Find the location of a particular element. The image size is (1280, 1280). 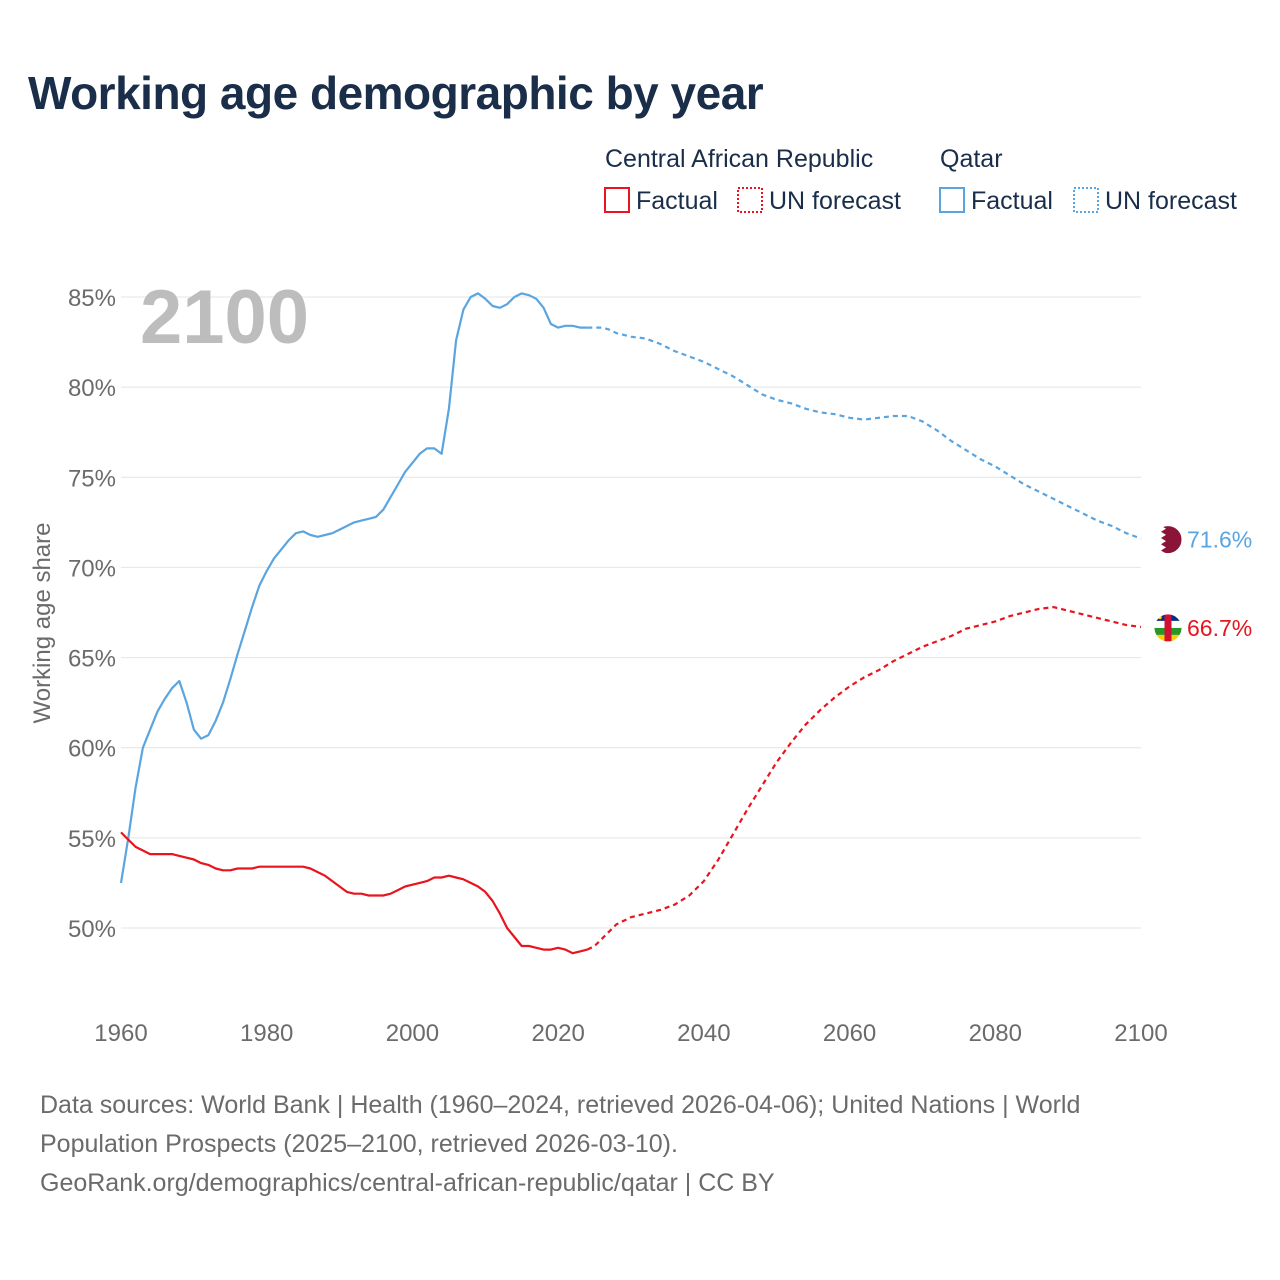

y-tick-label: 70% is located at coordinates (92, 568).